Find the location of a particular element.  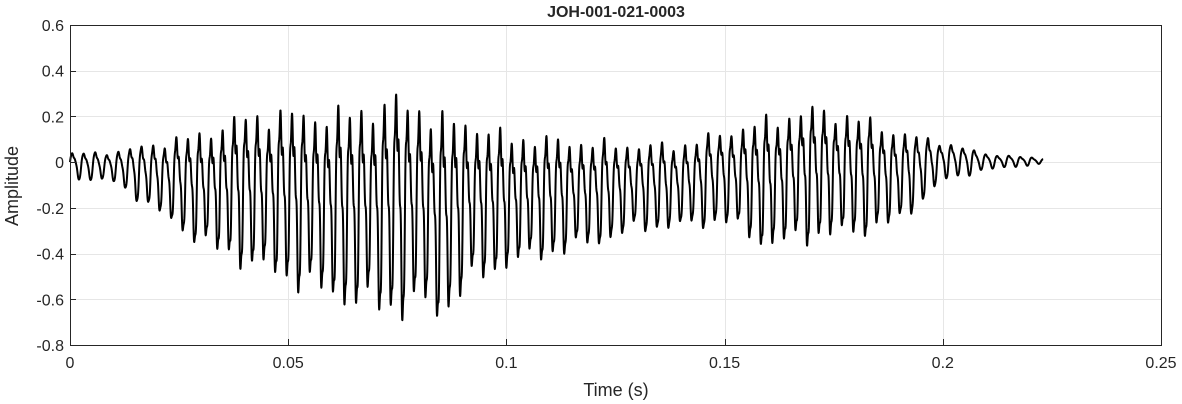

x-tick-label: 0.2 is located at coordinates (943, 363).